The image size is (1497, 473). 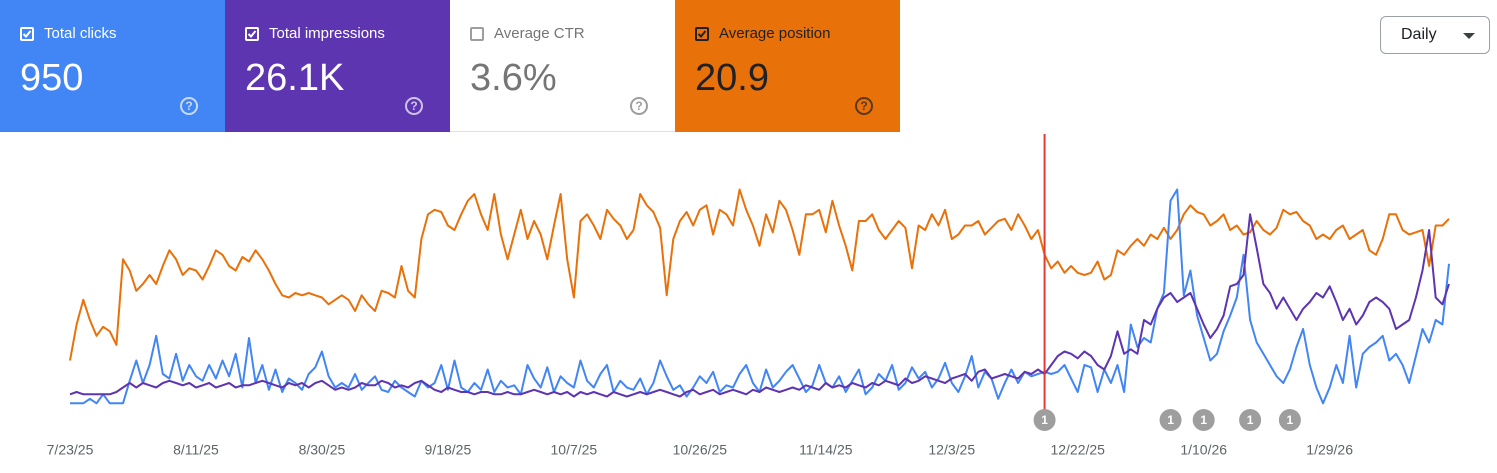 What do you see at coordinates (826, 450) in the screenshot?
I see `x-tick-label: 11/14/25` at bounding box center [826, 450].